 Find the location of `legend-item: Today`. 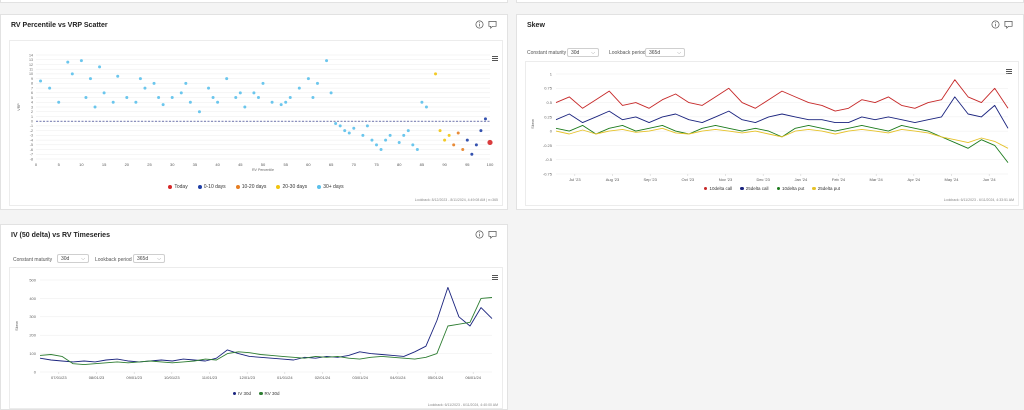

legend-item: Today is located at coordinates (178, 187).